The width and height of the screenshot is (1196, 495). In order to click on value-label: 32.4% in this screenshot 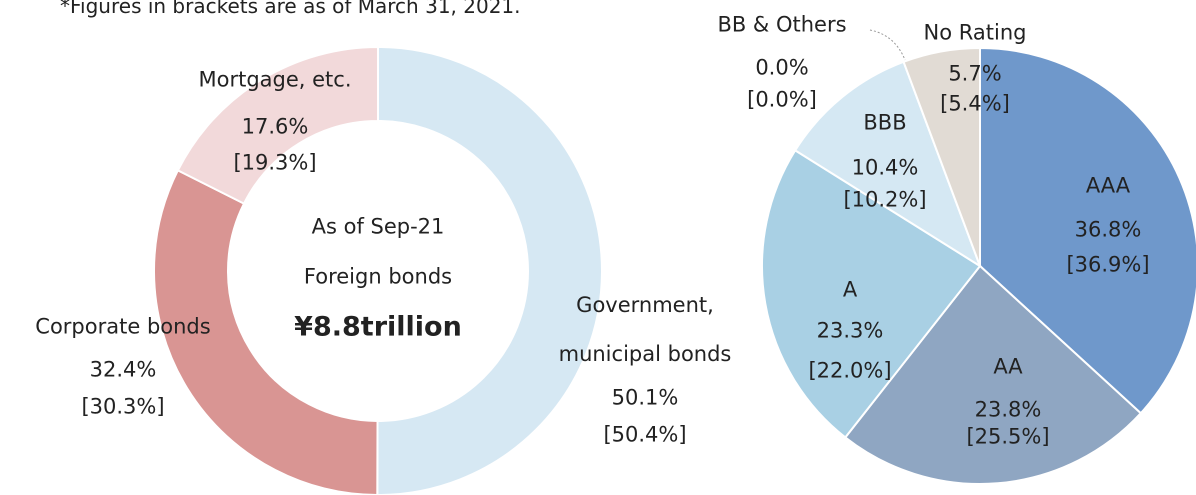, I will do `click(123, 369)`.